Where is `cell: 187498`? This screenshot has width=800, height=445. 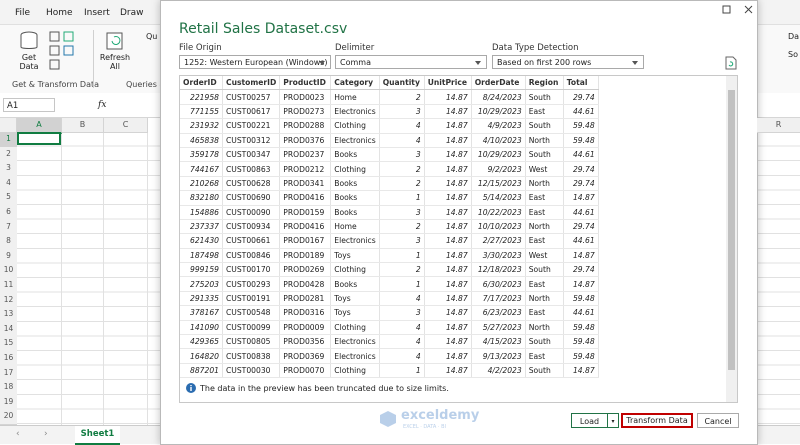 cell: 187498 is located at coordinates (201, 256).